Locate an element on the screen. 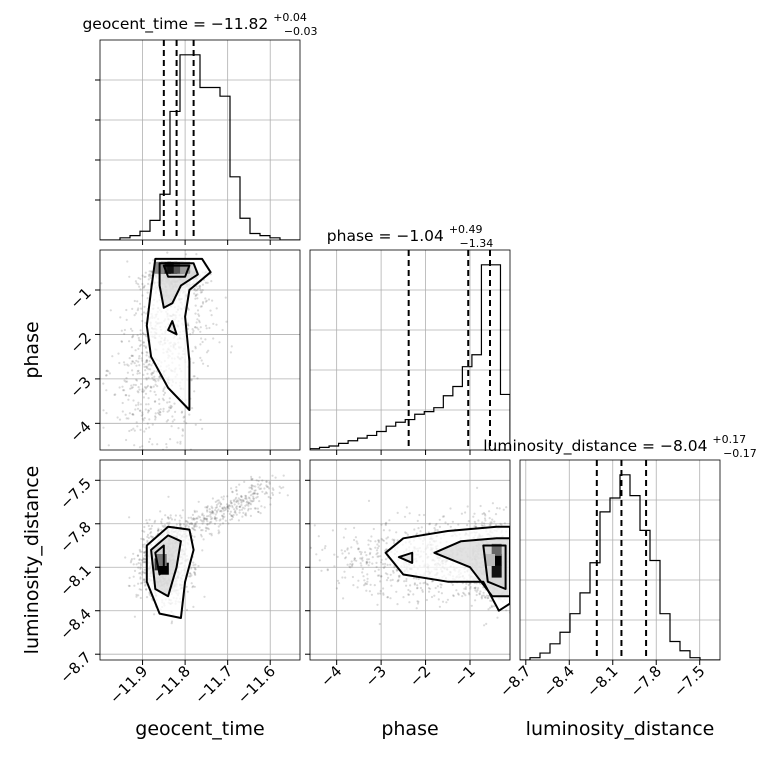  xlabel-phase: phase is located at coordinates (409, 729).